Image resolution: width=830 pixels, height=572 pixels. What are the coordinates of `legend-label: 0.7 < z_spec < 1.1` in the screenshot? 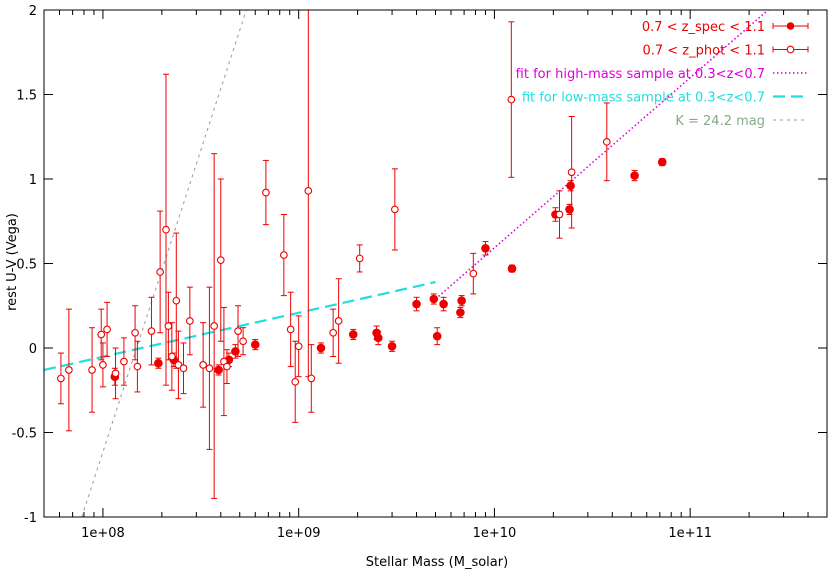 It's located at (703, 27).